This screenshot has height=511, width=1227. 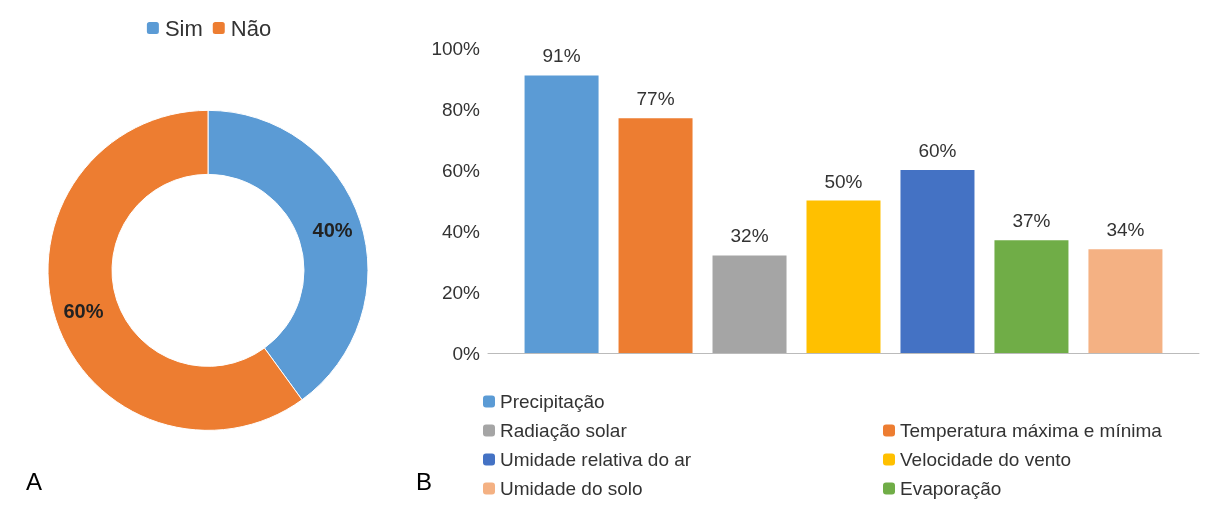 What do you see at coordinates (461, 109) in the screenshot?
I see `y-tick-label: 80%` at bounding box center [461, 109].